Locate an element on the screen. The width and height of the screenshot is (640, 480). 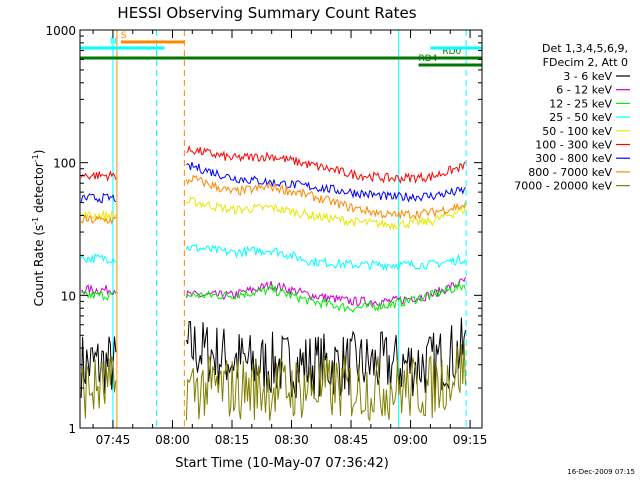
y-tick-label-0: 1 is located at coordinates (72, 429).